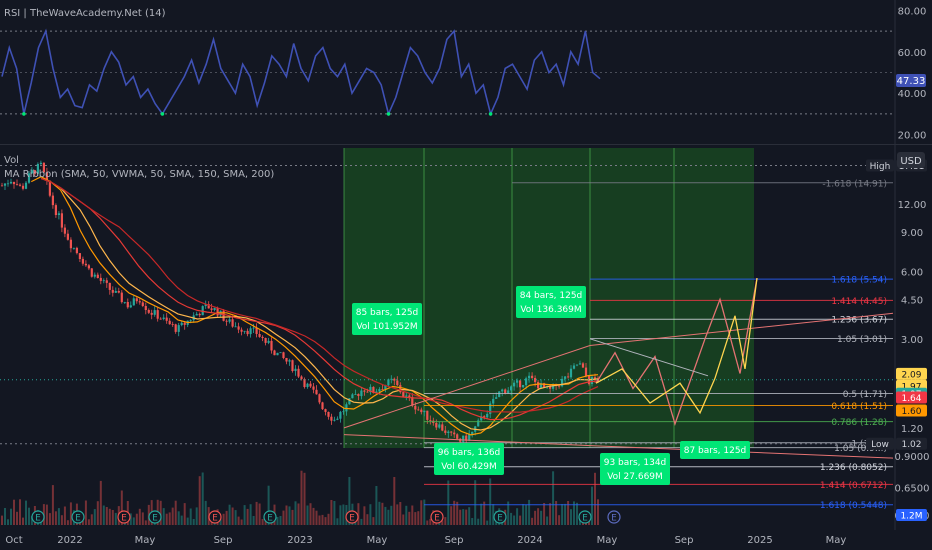 Image resolution: width=932 pixels, height=550 pixels. What do you see at coordinates (649, 357) in the screenshot?
I see `projection-arrow` at bounding box center [649, 357].